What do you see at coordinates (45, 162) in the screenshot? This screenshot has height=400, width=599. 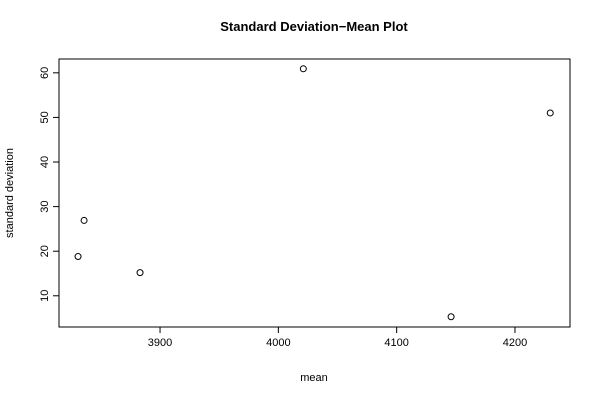 I see `y-tick-label: 40` at bounding box center [45, 162].